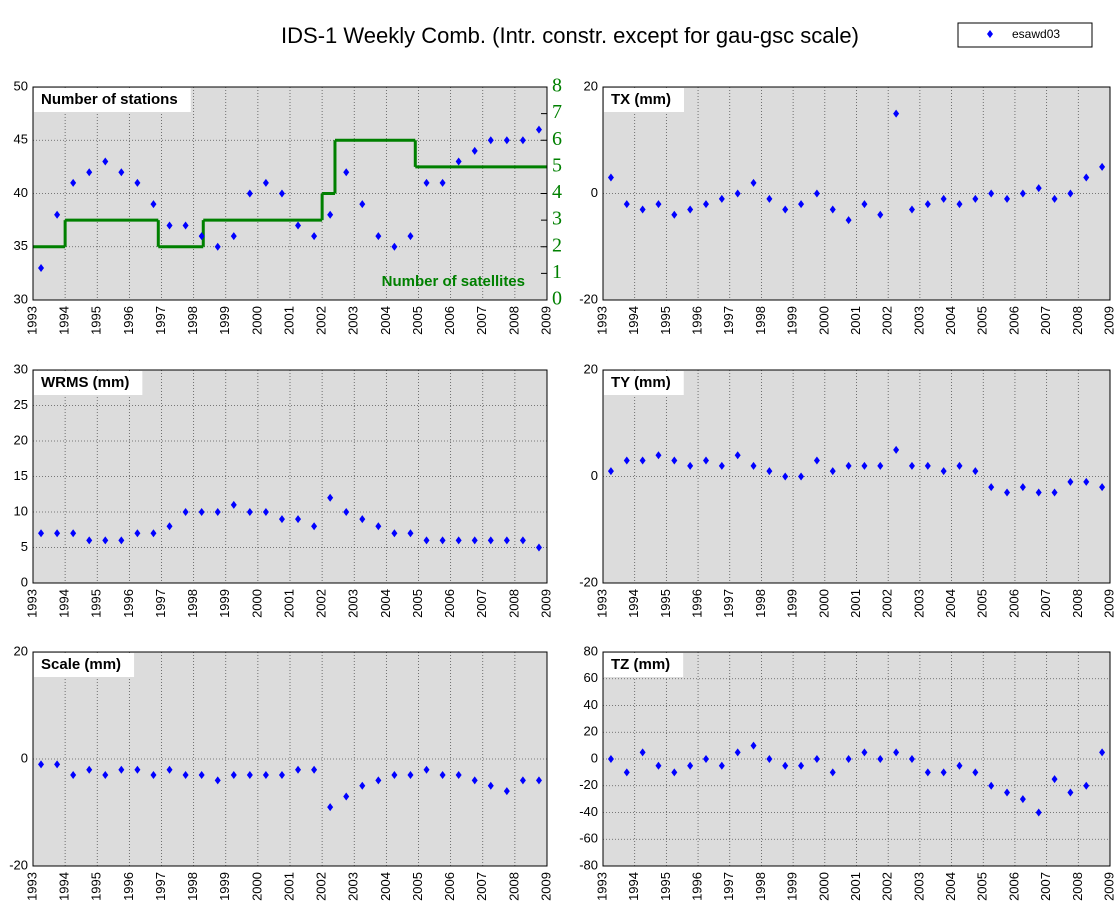 This screenshot has width=1115, height=918. What do you see at coordinates (697, 603) in the screenshot?
I see `x-tick-label: 1996` at bounding box center [697, 603].